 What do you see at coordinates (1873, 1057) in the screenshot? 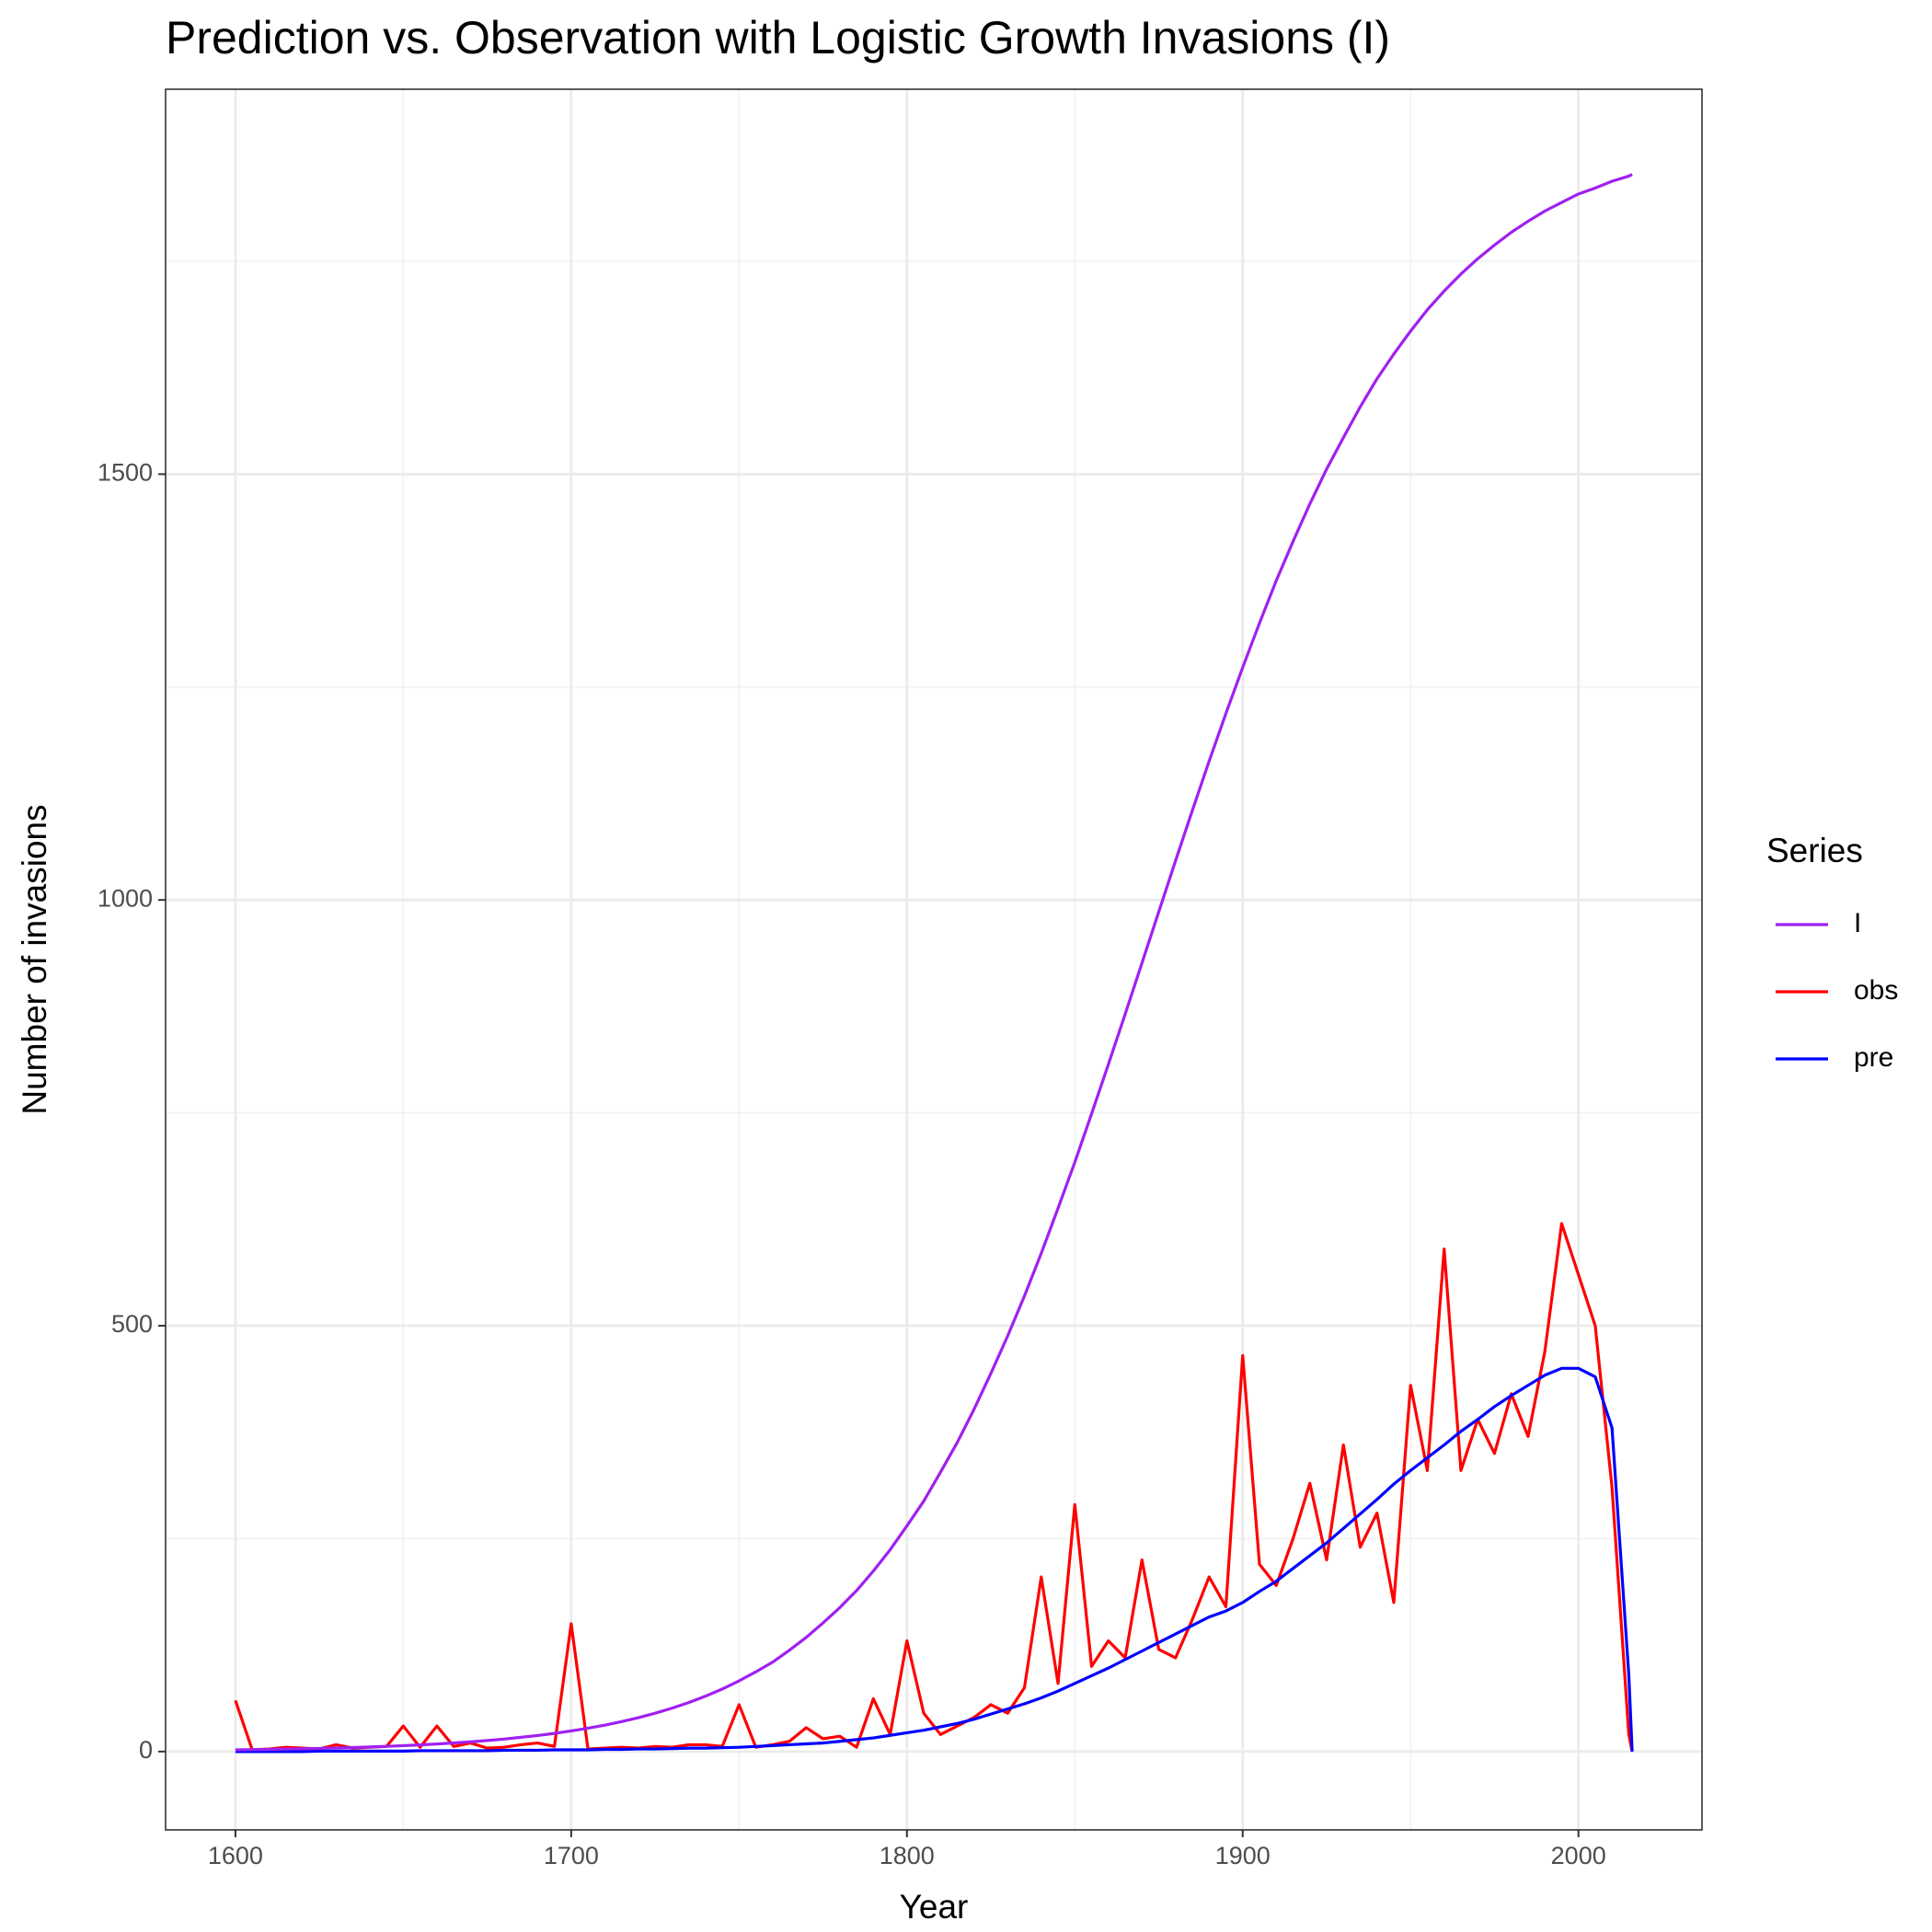
I see `legend-label: pre` at bounding box center [1873, 1057].